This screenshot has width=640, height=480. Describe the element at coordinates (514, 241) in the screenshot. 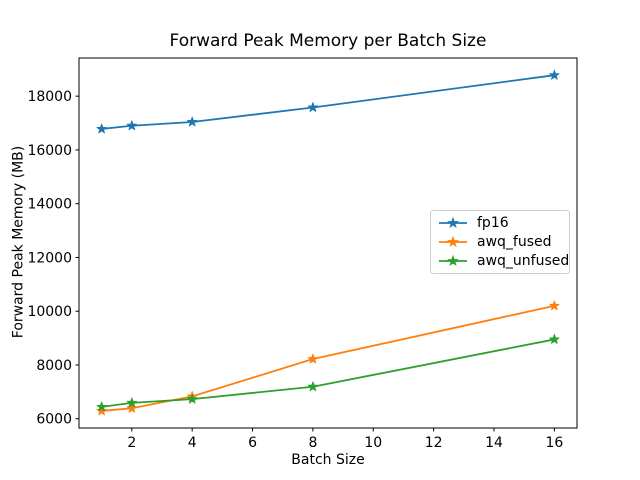

I see `legend-label: awq_fused` at that location.